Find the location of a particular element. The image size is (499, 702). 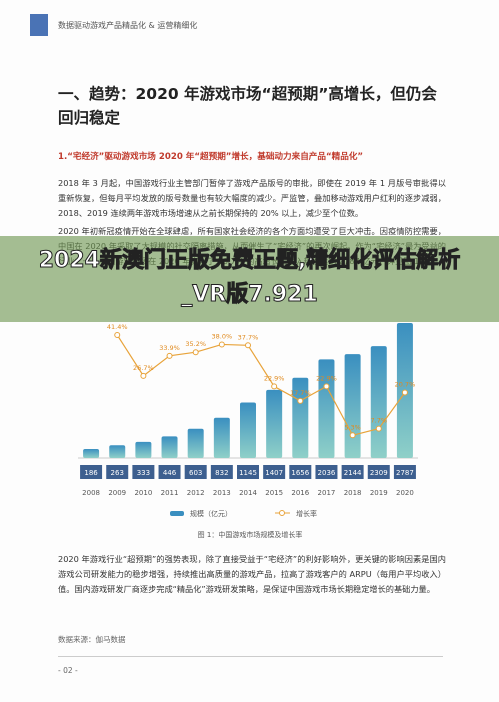

x-tick-label: 2008 is located at coordinates (91, 493).